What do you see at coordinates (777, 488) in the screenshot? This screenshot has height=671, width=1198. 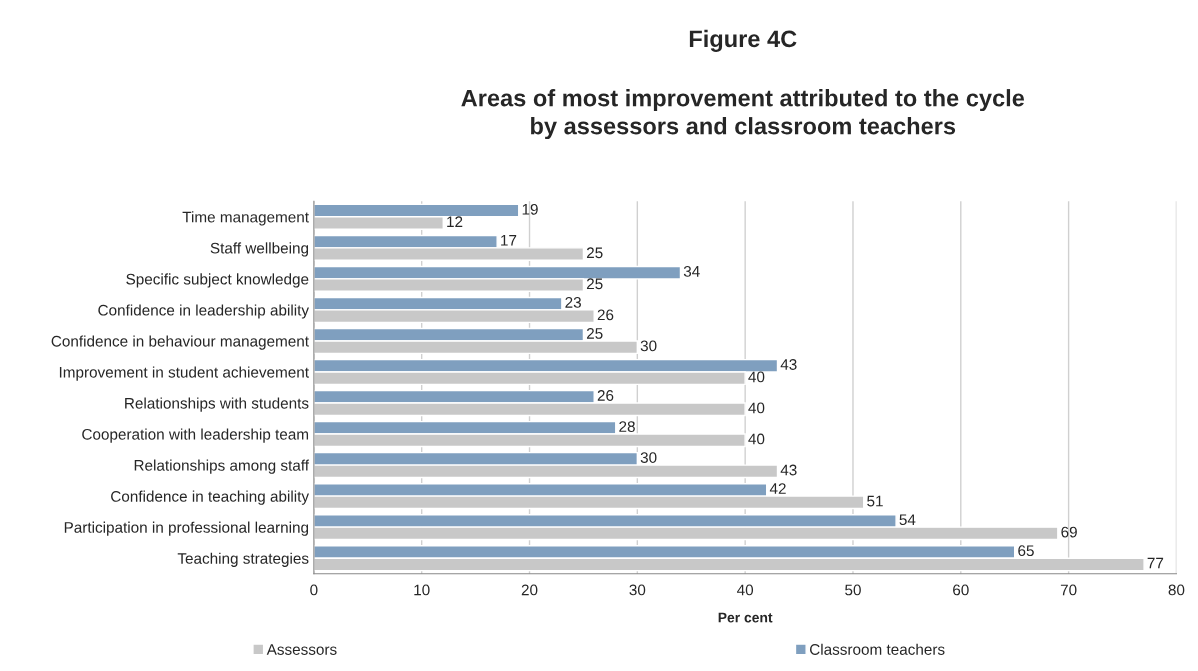 I see `data-label: 42` at bounding box center [777, 488].